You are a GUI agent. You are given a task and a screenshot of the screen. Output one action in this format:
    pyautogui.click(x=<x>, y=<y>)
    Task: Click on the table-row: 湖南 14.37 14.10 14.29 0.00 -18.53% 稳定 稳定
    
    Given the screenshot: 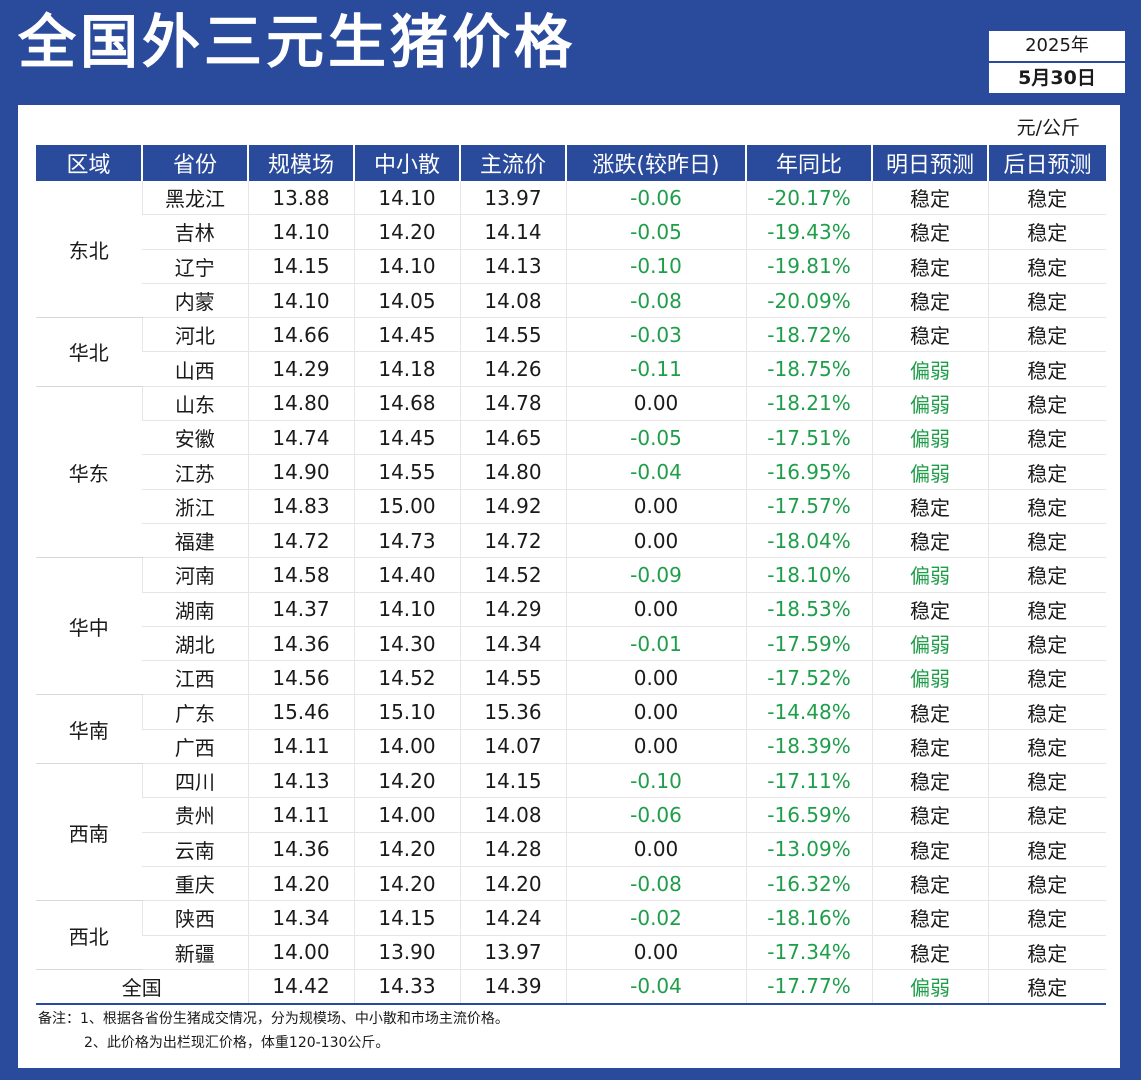 What is the action you would take?
    pyautogui.click(x=571, y=609)
    